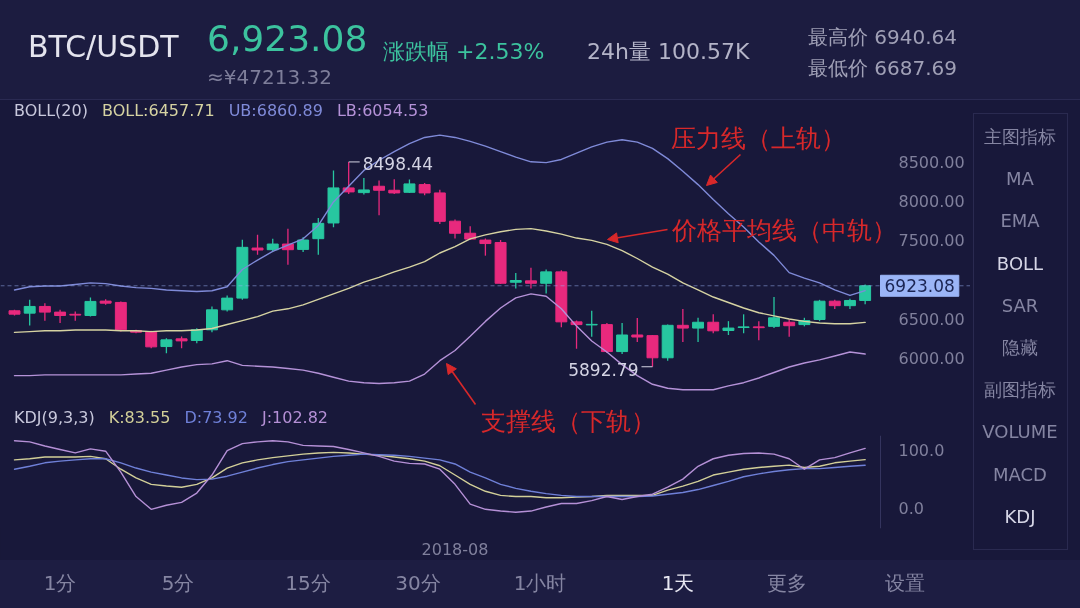 The height and width of the screenshot is (608, 1080). Describe the element at coordinates (1020, 179) in the screenshot. I see `text: MA` at that location.